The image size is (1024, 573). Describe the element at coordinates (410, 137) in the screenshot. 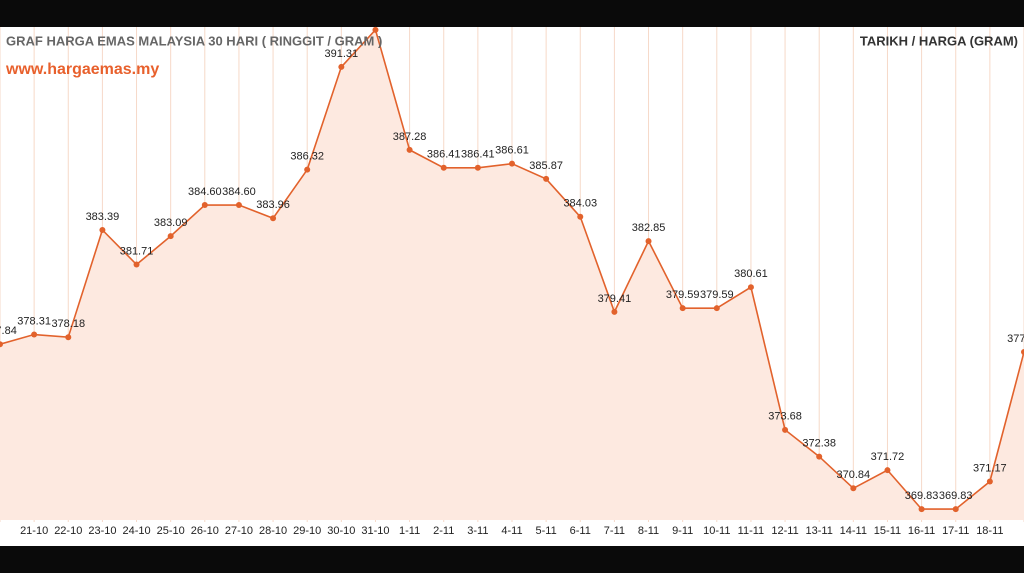

I see `data-label: 387.28` at that location.